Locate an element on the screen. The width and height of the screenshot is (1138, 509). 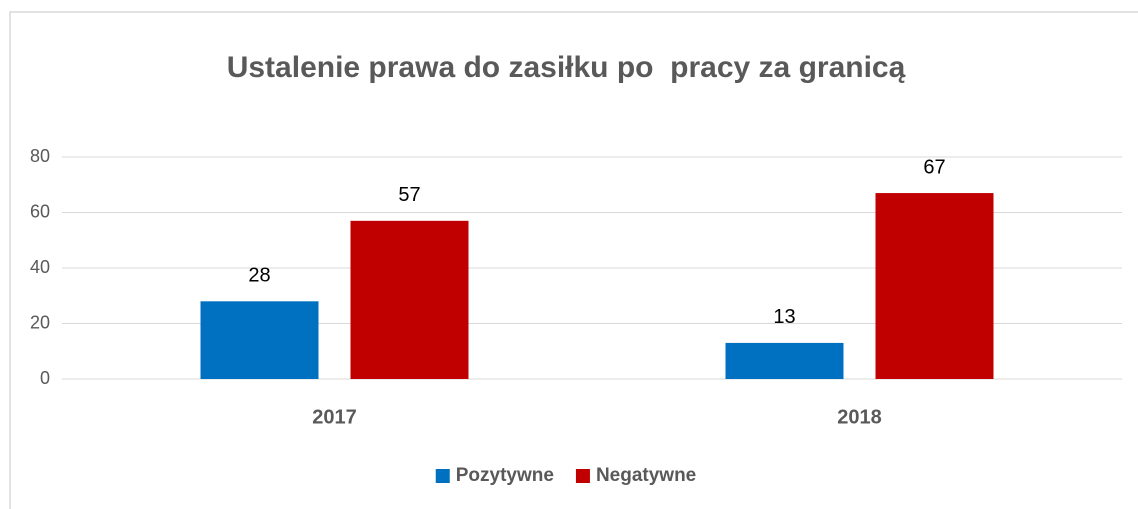
legend-label: Pozytywne is located at coordinates (505, 475).